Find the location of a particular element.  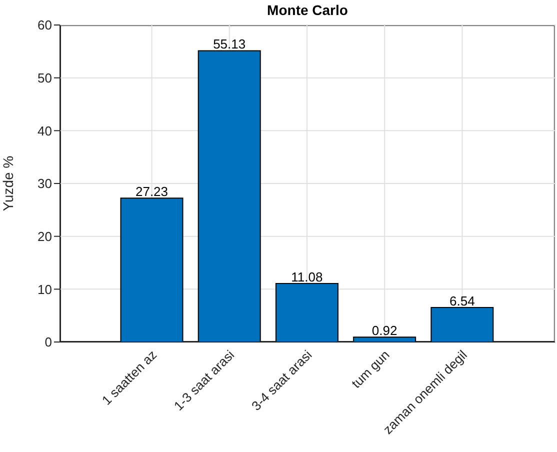

data-label: 0.92 is located at coordinates (385, 330).